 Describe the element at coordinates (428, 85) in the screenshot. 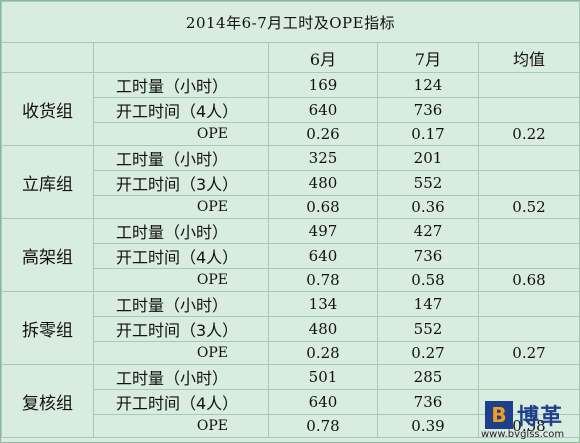

I see `value-july: 124` at that location.